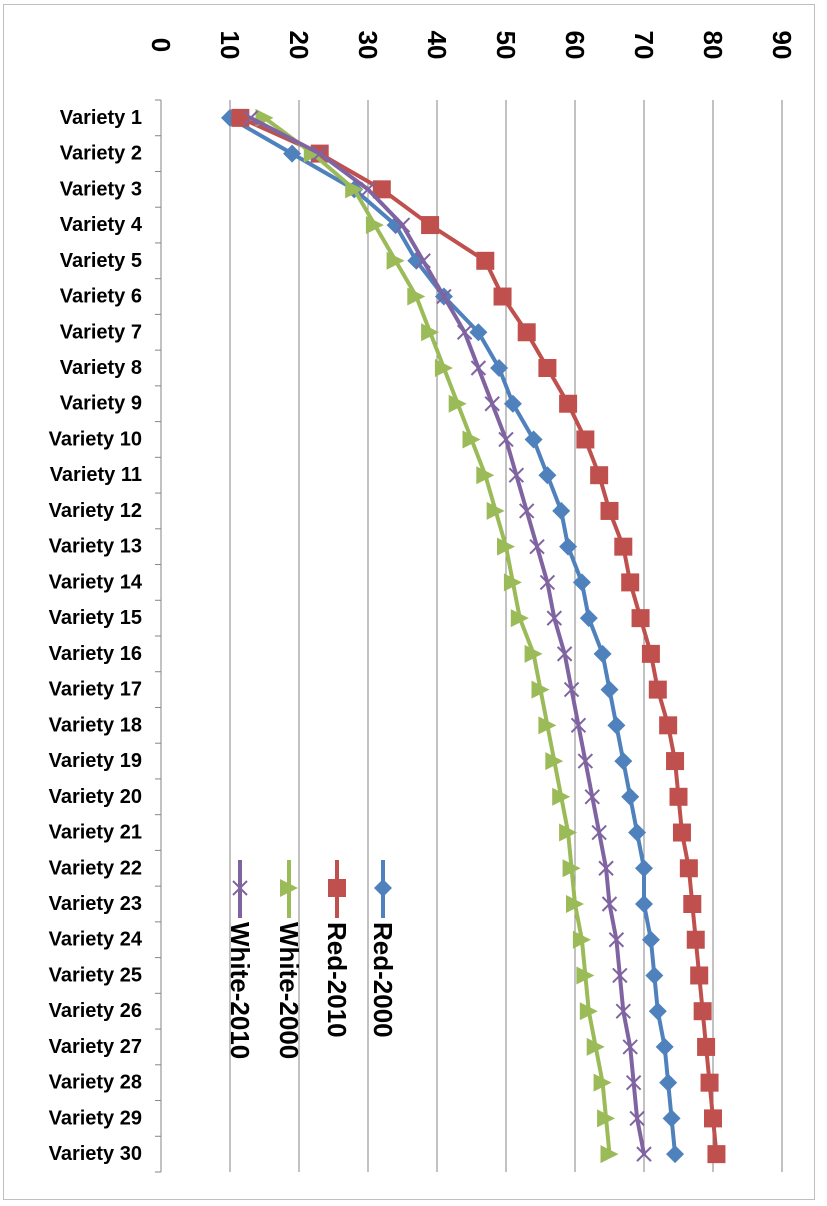 The height and width of the screenshot is (1206, 827). What do you see at coordinates (96, 582) in the screenshot?
I see `category-label: Variety 14` at bounding box center [96, 582].